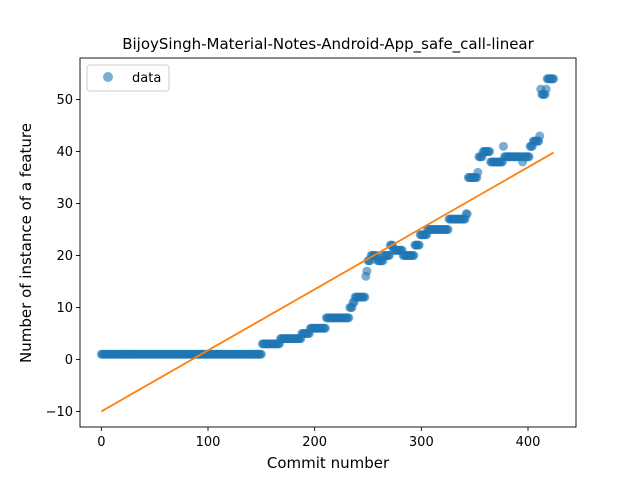 The height and width of the screenshot is (480, 640). What do you see at coordinates (64, 100) in the screenshot?
I see `y-tick-label: 50` at bounding box center [64, 100].